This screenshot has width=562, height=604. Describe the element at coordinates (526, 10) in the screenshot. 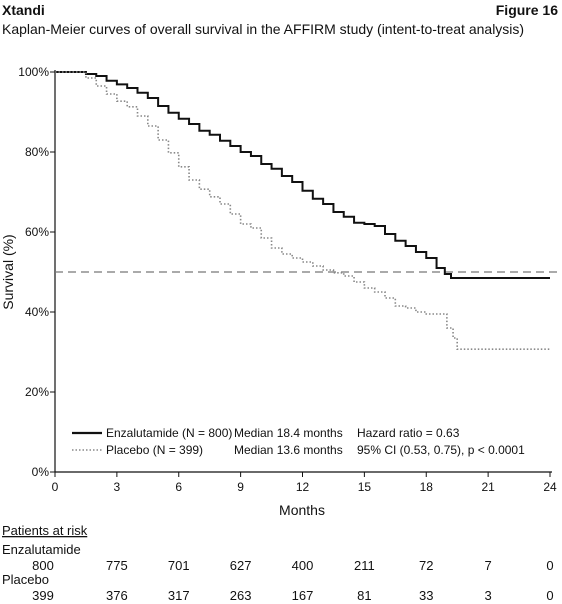

I see `figure-label: Figure 16` at that location.